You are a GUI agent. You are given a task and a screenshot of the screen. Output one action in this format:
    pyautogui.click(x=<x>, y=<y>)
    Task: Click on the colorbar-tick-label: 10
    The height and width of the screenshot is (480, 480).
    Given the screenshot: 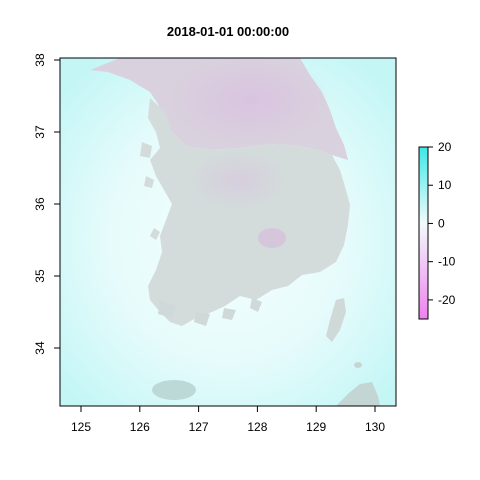 What is the action you would take?
    pyautogui.click(x=445, y=185)
    